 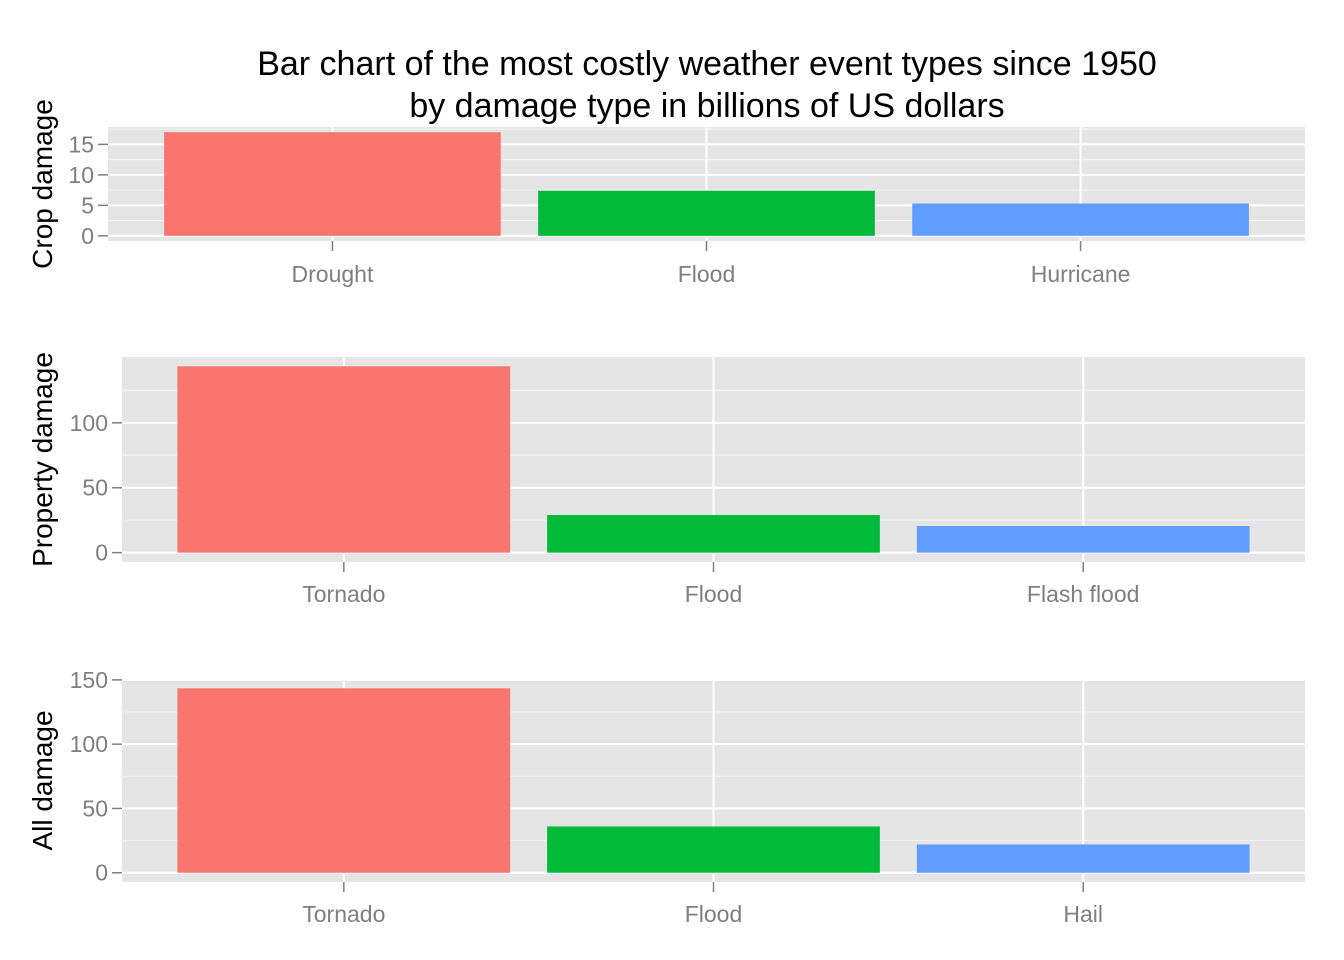 What do you see at coordinates (1083, 594) in the screenshot?
I see `x-category-label: Flash flood` at bounding box center [1083, 594].